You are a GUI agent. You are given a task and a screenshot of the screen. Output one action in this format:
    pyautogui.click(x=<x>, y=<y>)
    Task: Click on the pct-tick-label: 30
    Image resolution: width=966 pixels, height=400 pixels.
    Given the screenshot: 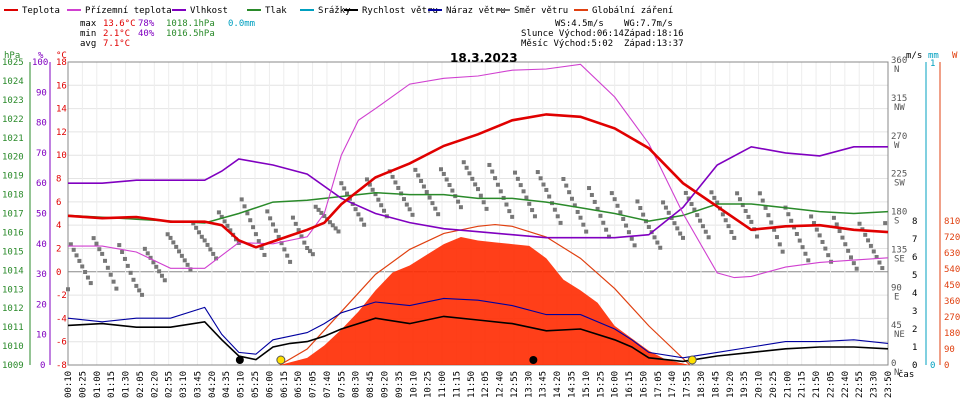 What is the action you would take?
    pyautogui.click(x=41, y=275)
    